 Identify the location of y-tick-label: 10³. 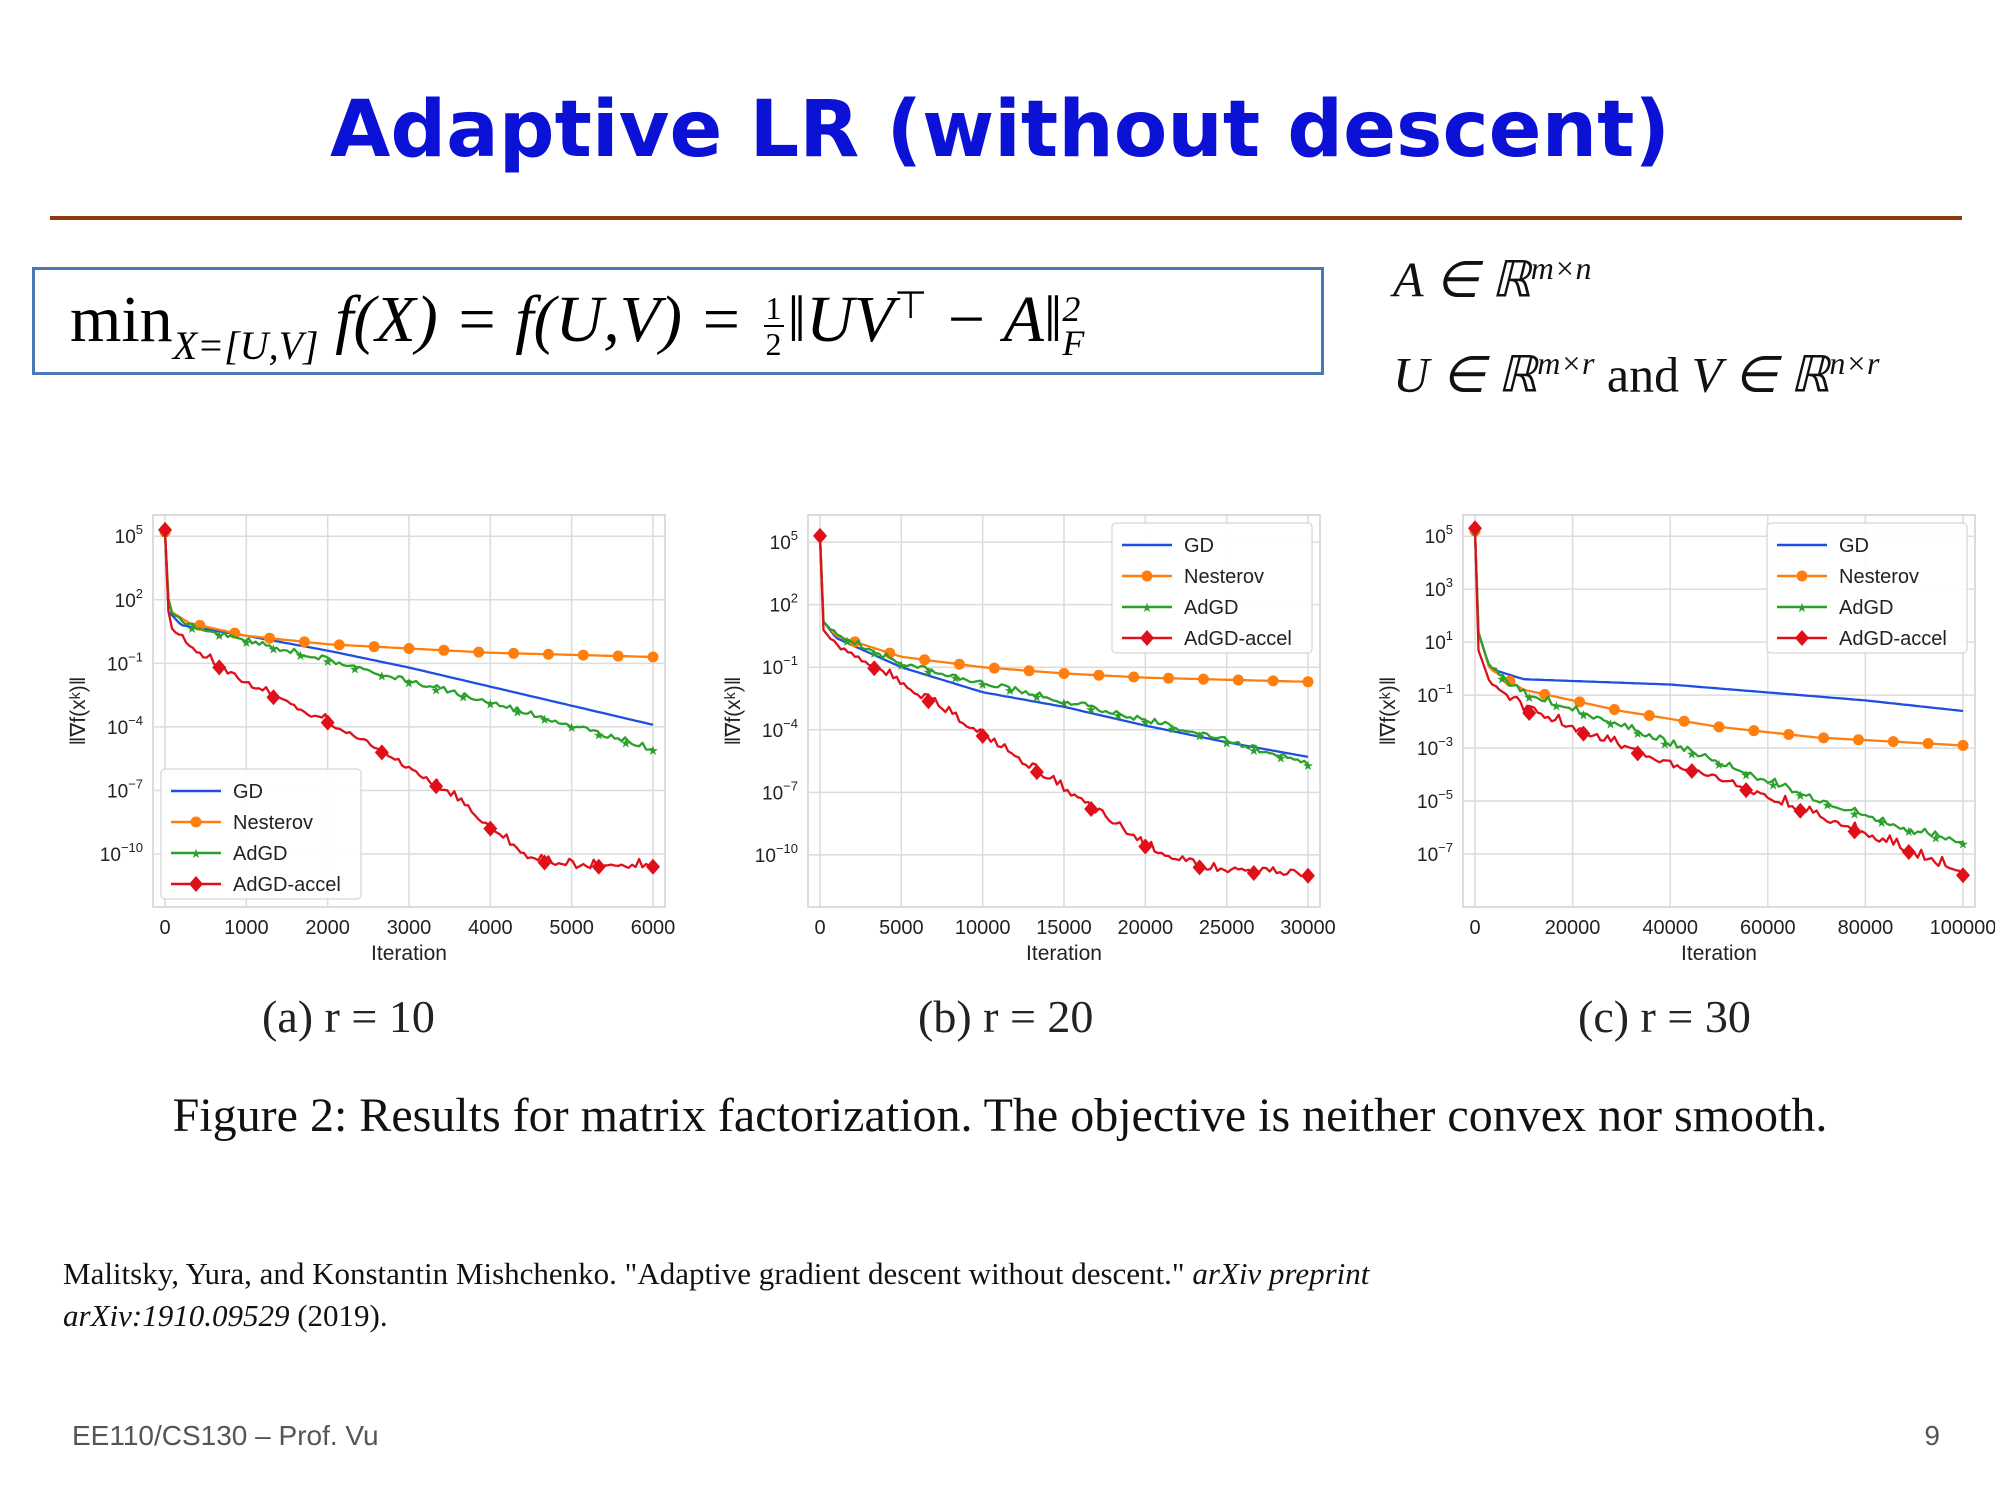
(1439, 588).